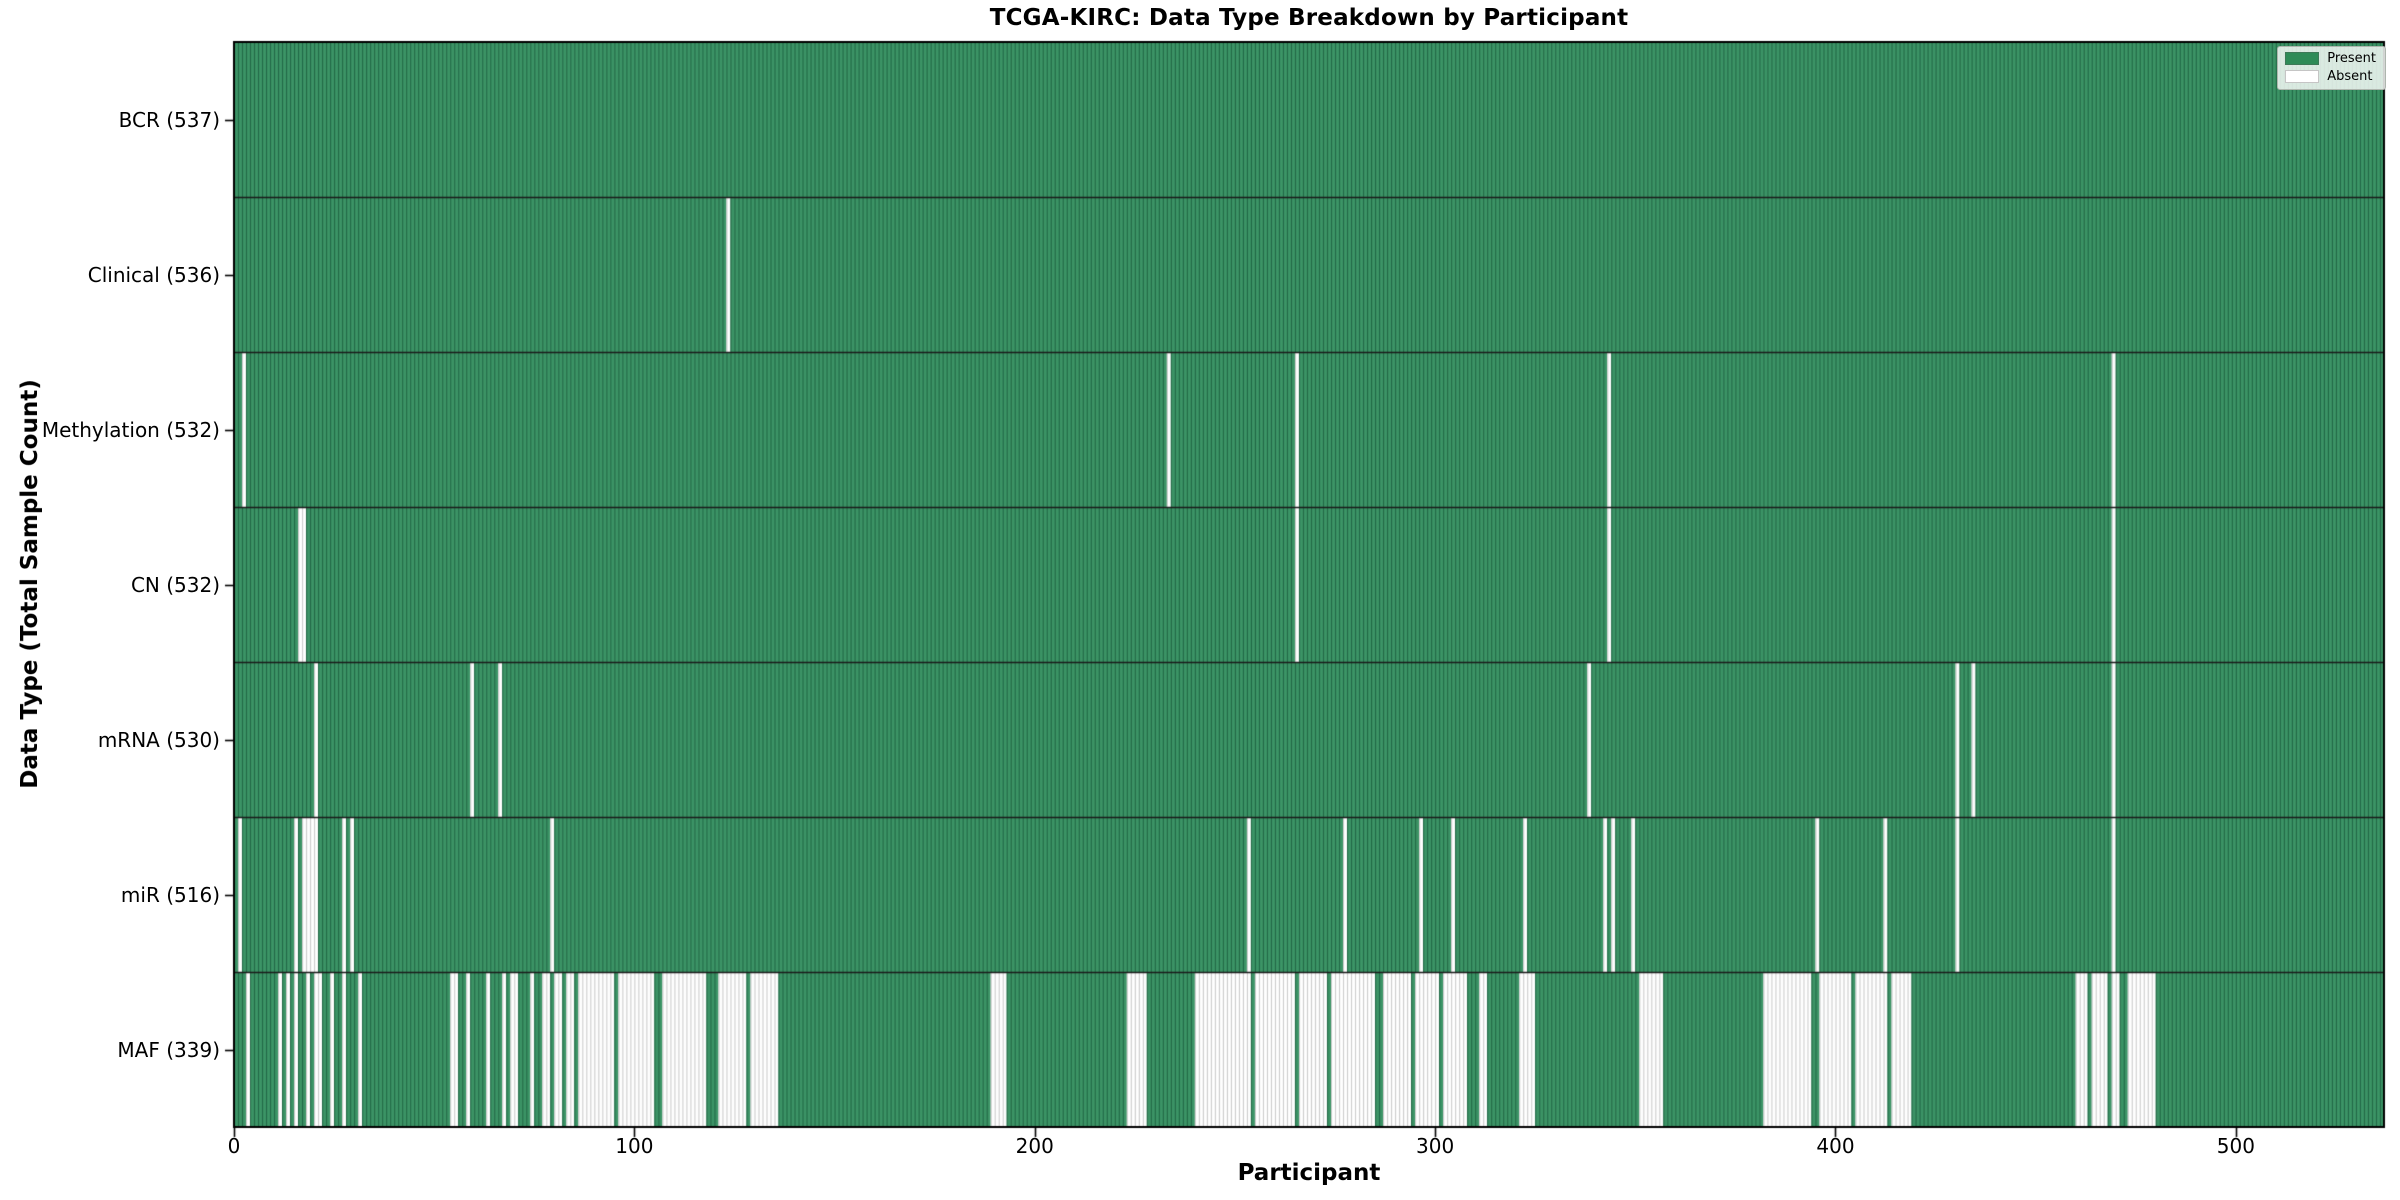  What do you see at coordinates (2351, 58) in the screenshot?
I see `legend-present-label: Present` at bounding box center [2351, 58].